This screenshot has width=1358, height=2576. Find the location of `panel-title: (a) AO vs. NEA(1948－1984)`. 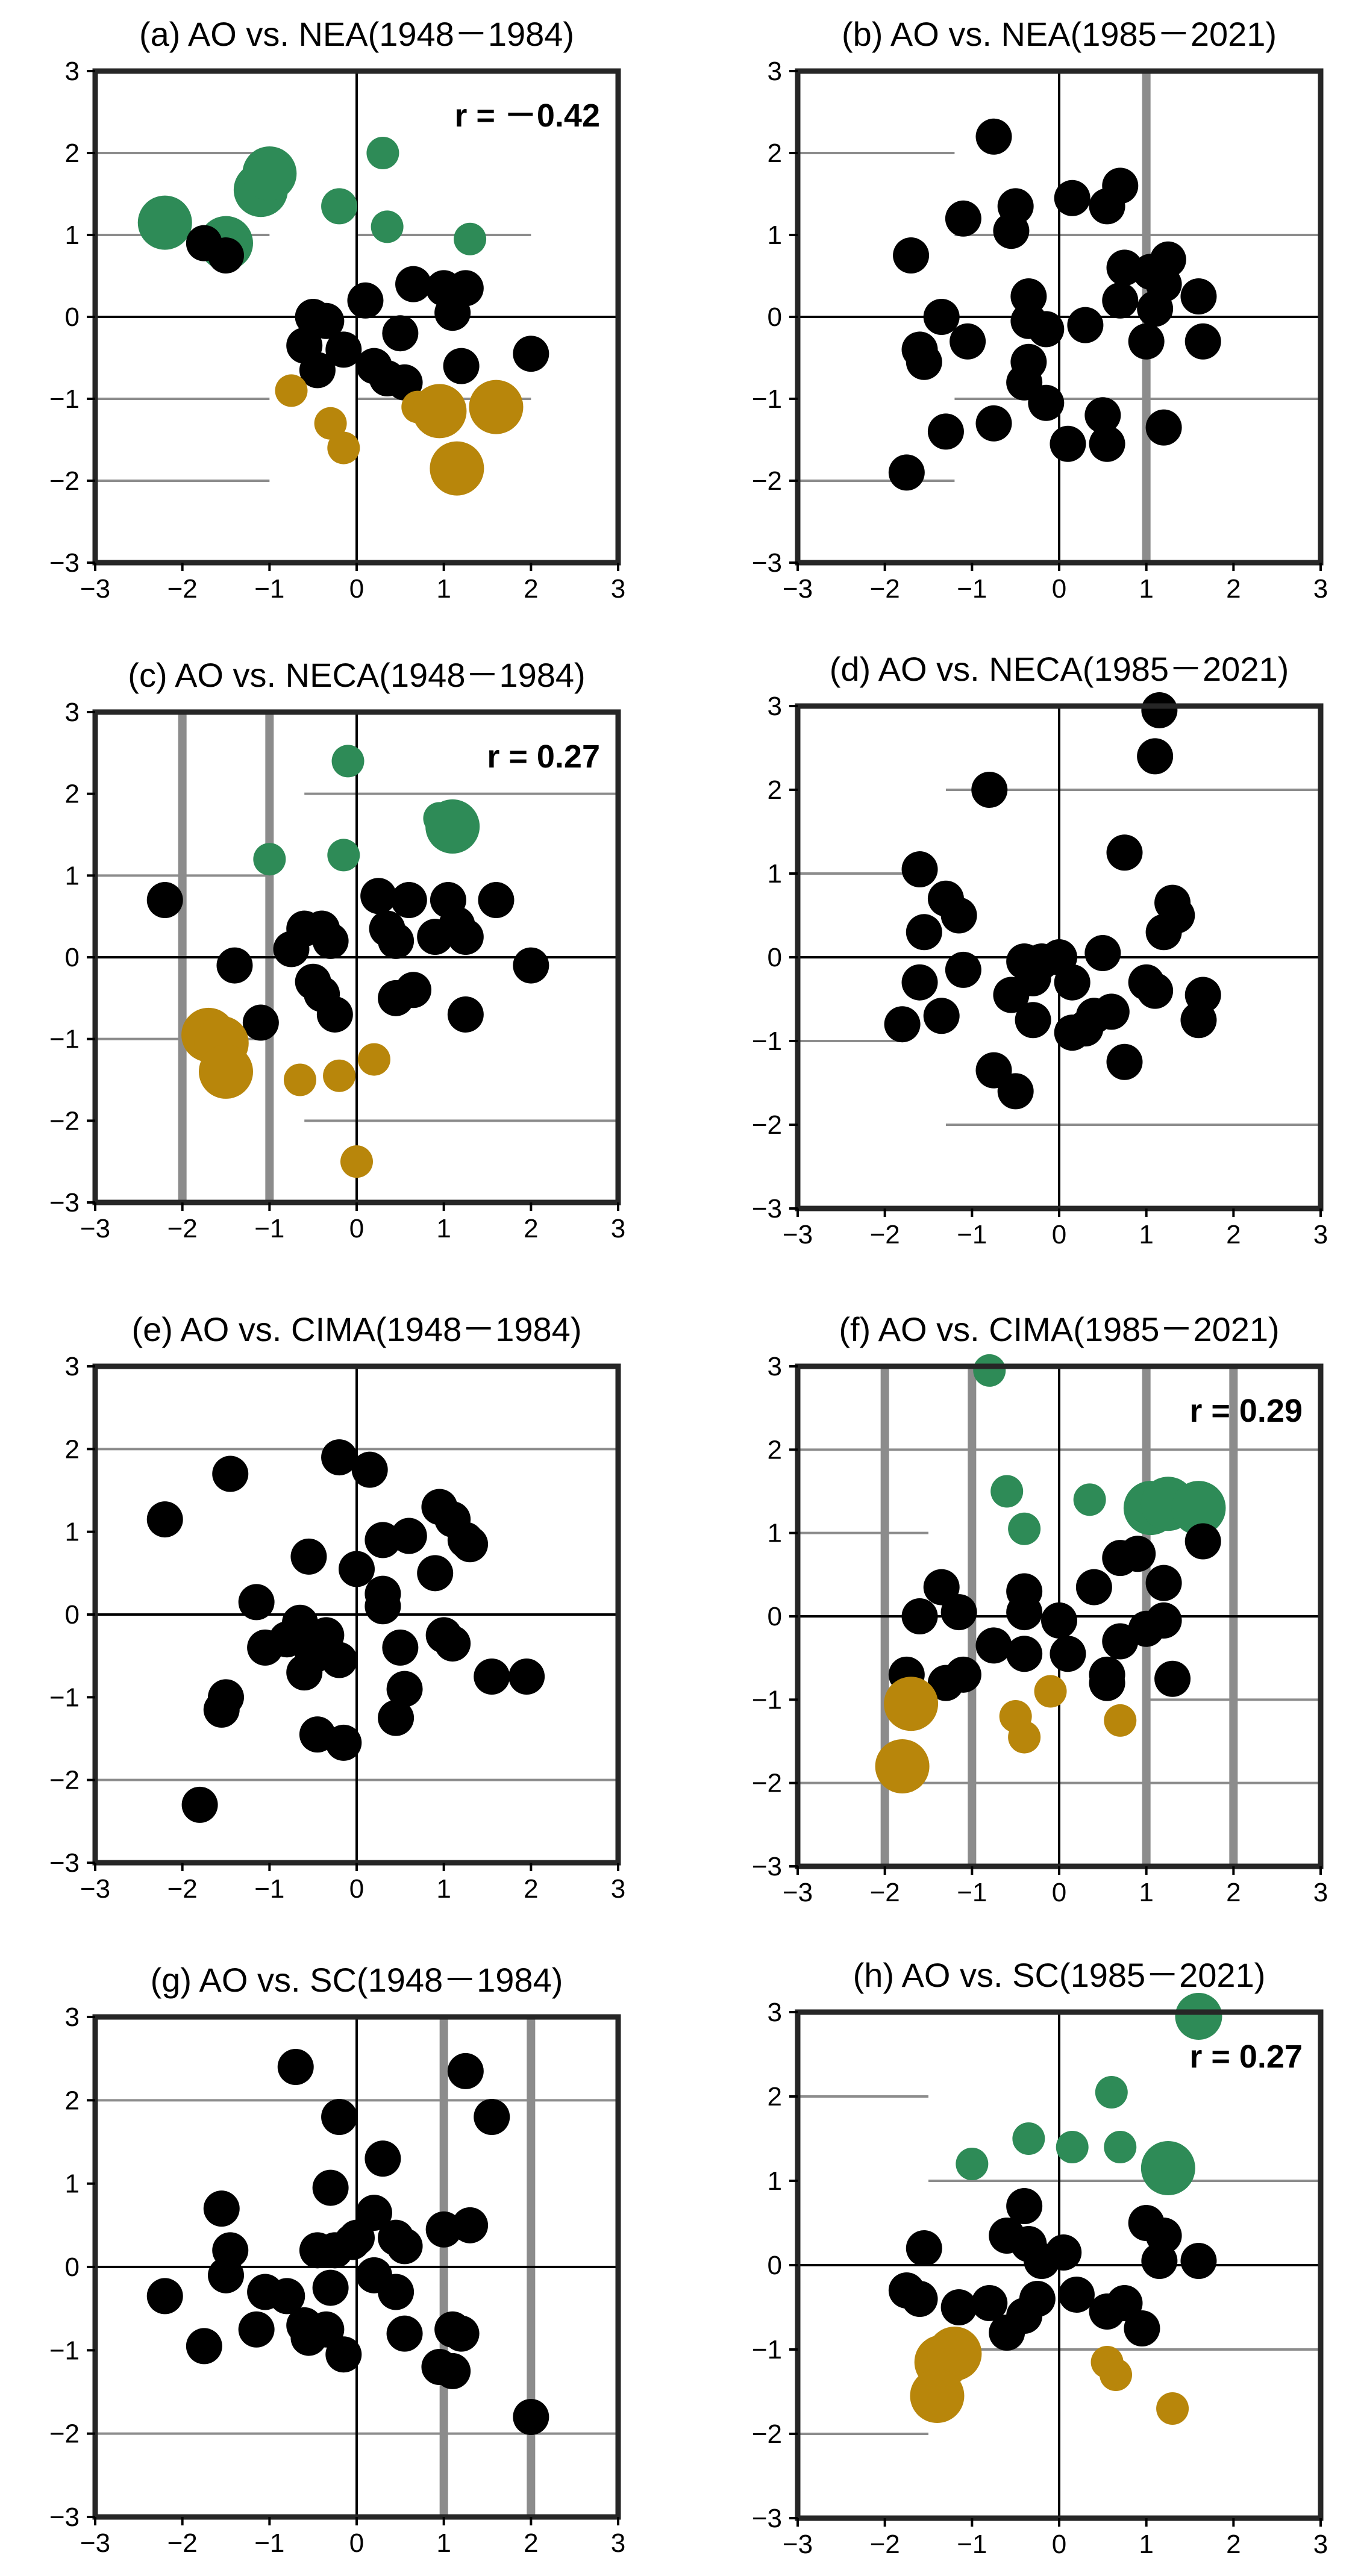

panel-title: (a) AO vs. NEA(1948－1984) is located at coordinates (357, 34).